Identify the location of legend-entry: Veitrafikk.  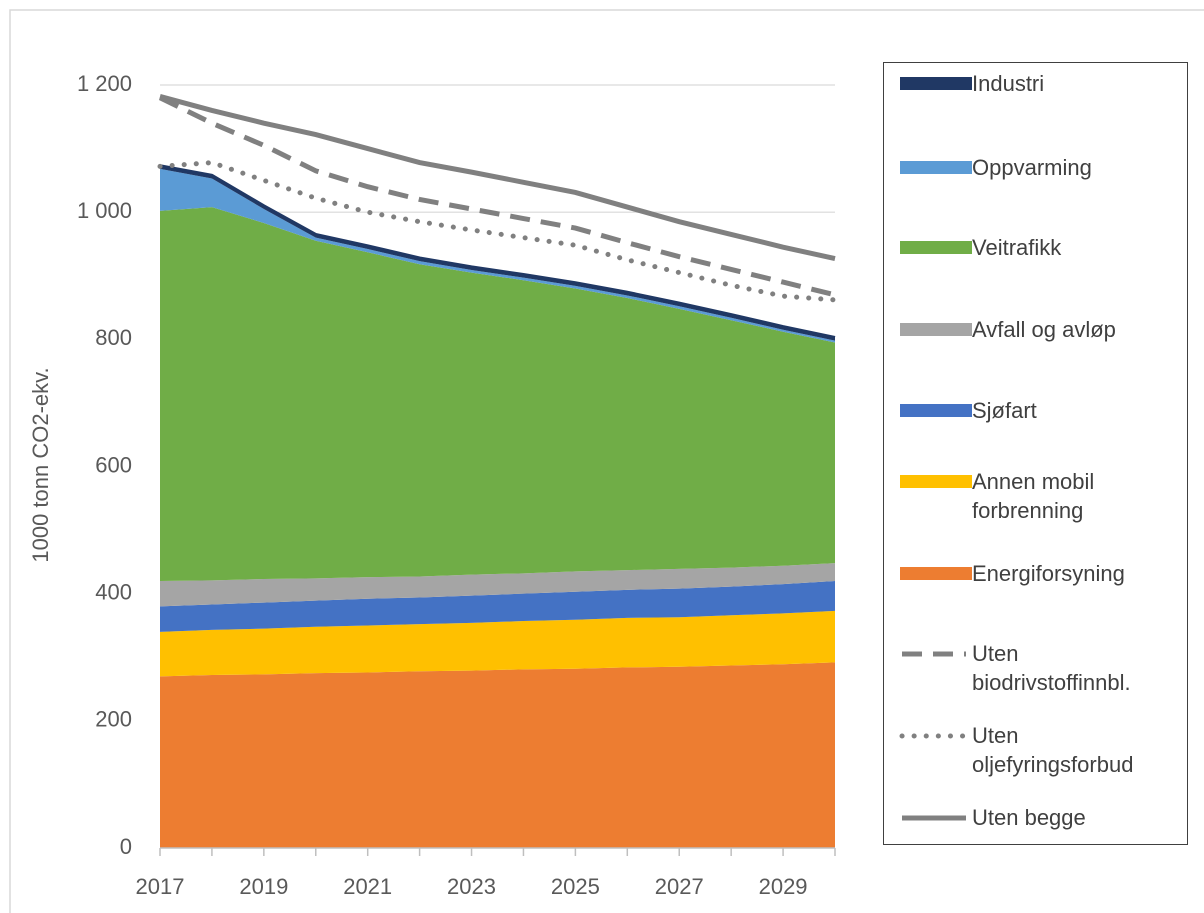
(1034, 247).